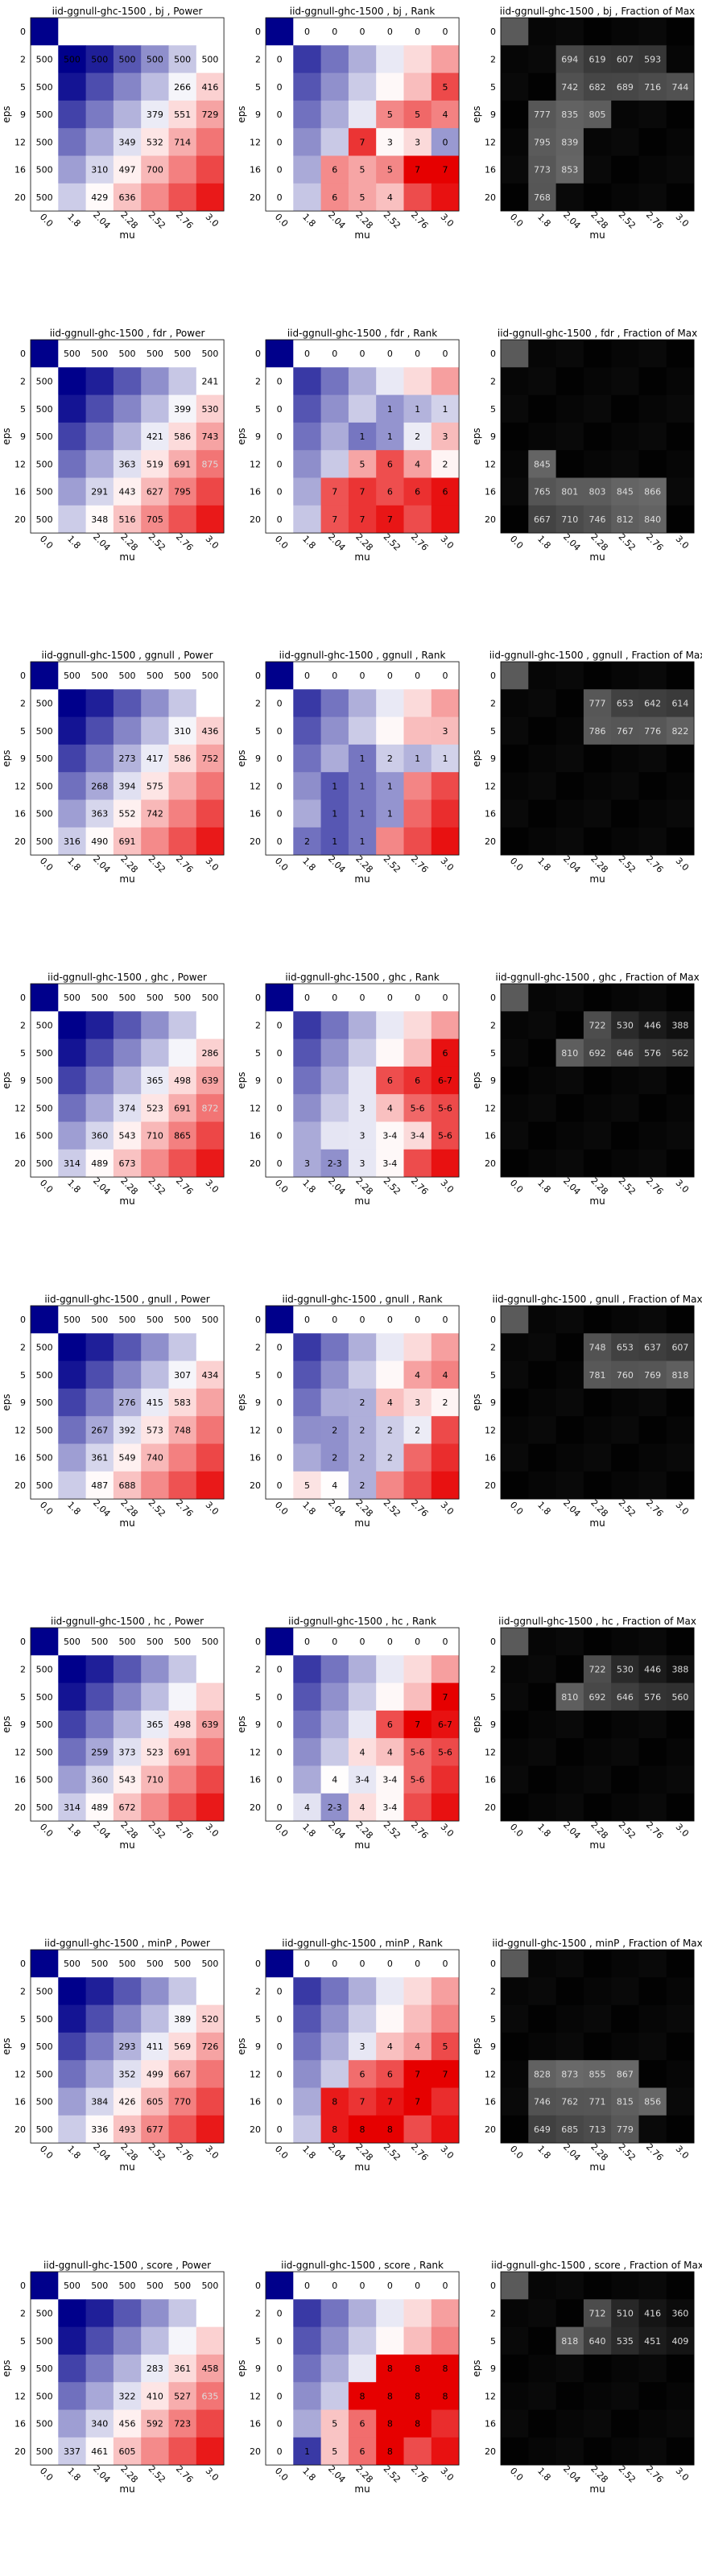 The image size is (702, 2576). What do you see at coordinates (128, 142) in the screenshot?
I see `cell-label: 349` at bounding box center [128, 142].